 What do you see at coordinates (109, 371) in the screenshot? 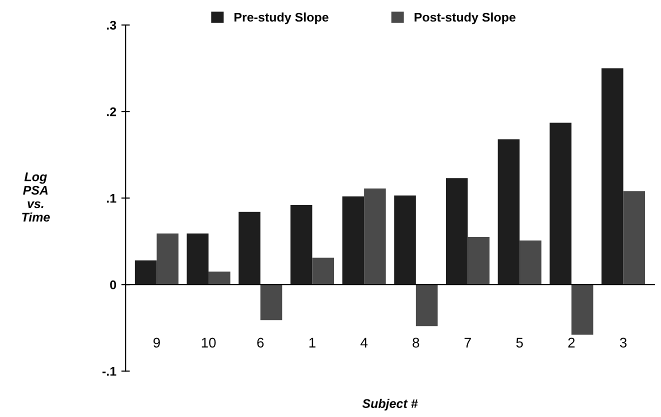
I see `y-tick-label: -.1` at bounding box center [109, 371].